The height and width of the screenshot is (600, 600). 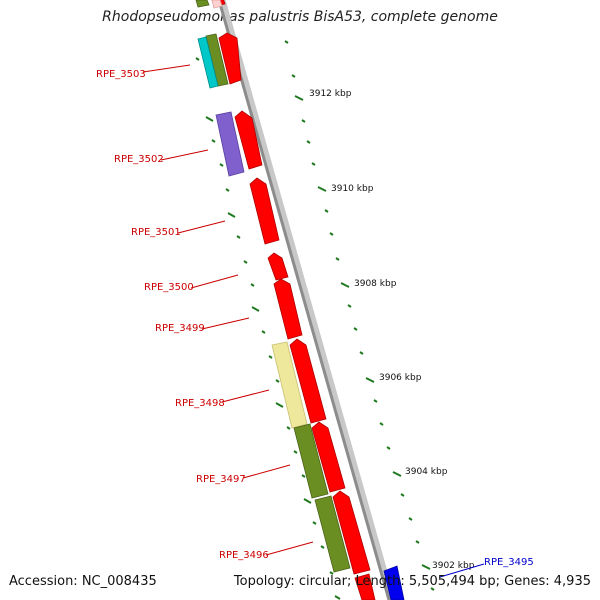 I want to click on ruler-label: 3904 kbp, so click(x=426, y=472).